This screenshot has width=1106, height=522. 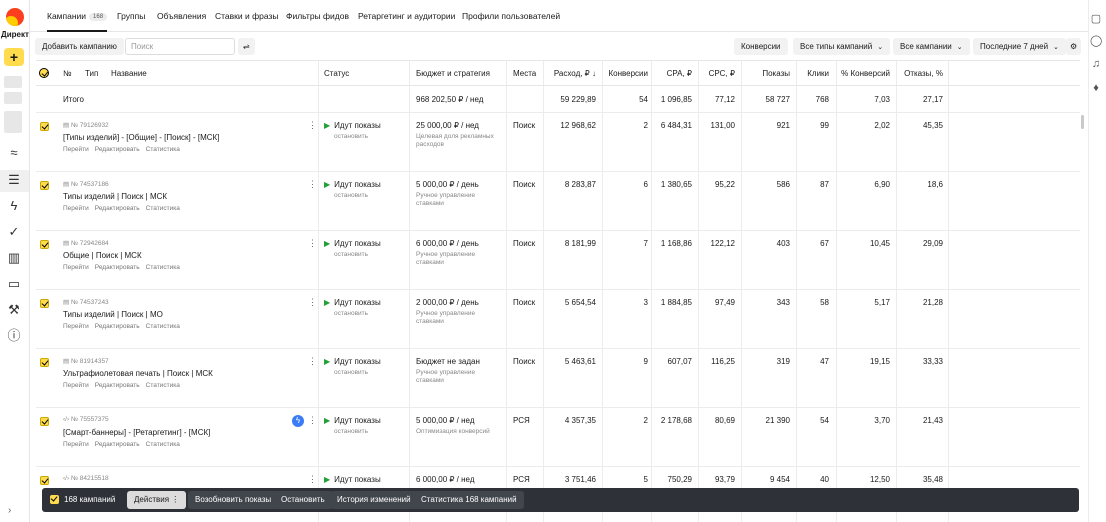 What do you see at coordinates (574, 73) in the screenshot?
I see `col-spend: Расход, ₽ ↓` at bounding box center [574, 73].